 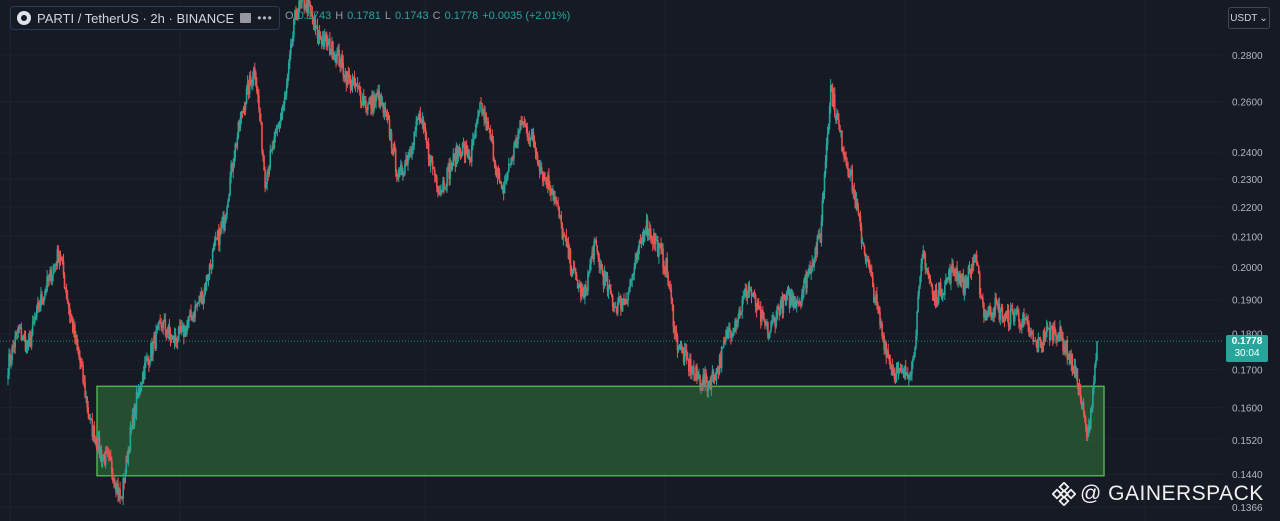 I want to click on more-options-icon: •••, so click(x=265, y=18).